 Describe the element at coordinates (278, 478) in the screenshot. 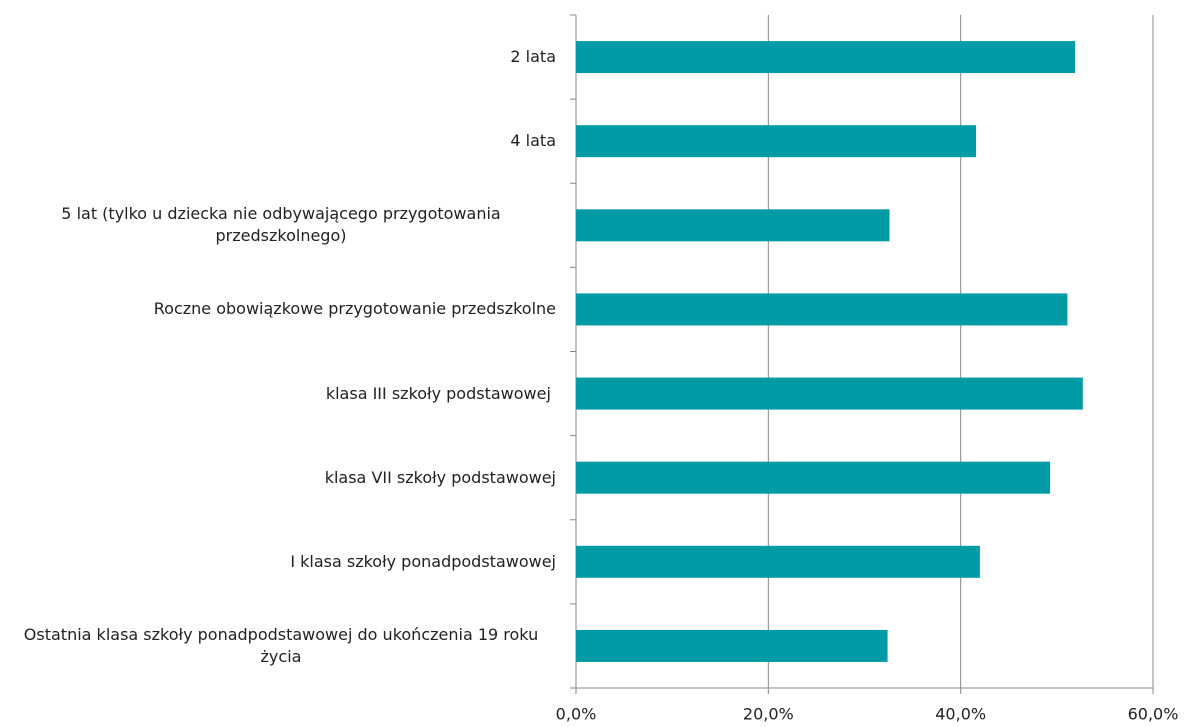

I see `category-label-box: klasa VII szkoły podstawowej` at that location.